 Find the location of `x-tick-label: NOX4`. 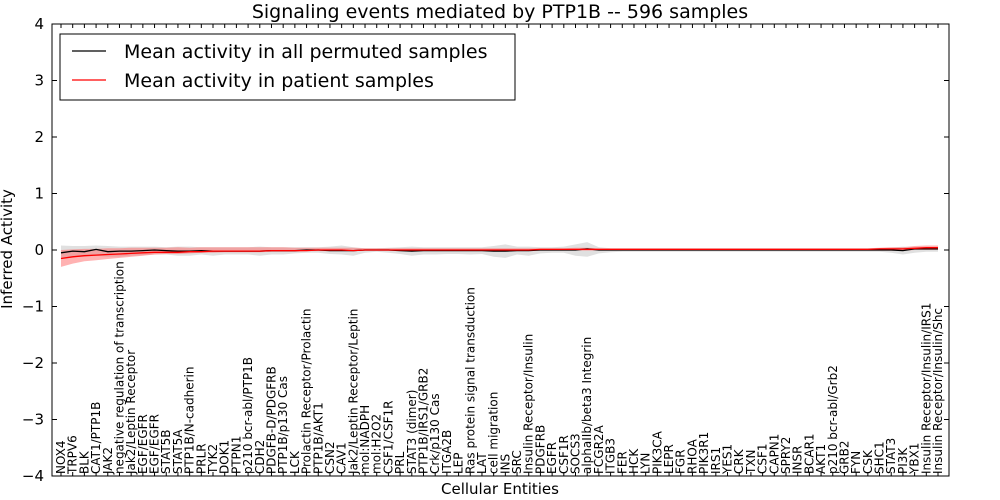

x-tick-label: NOX4 is located at coordinates (61, 457).